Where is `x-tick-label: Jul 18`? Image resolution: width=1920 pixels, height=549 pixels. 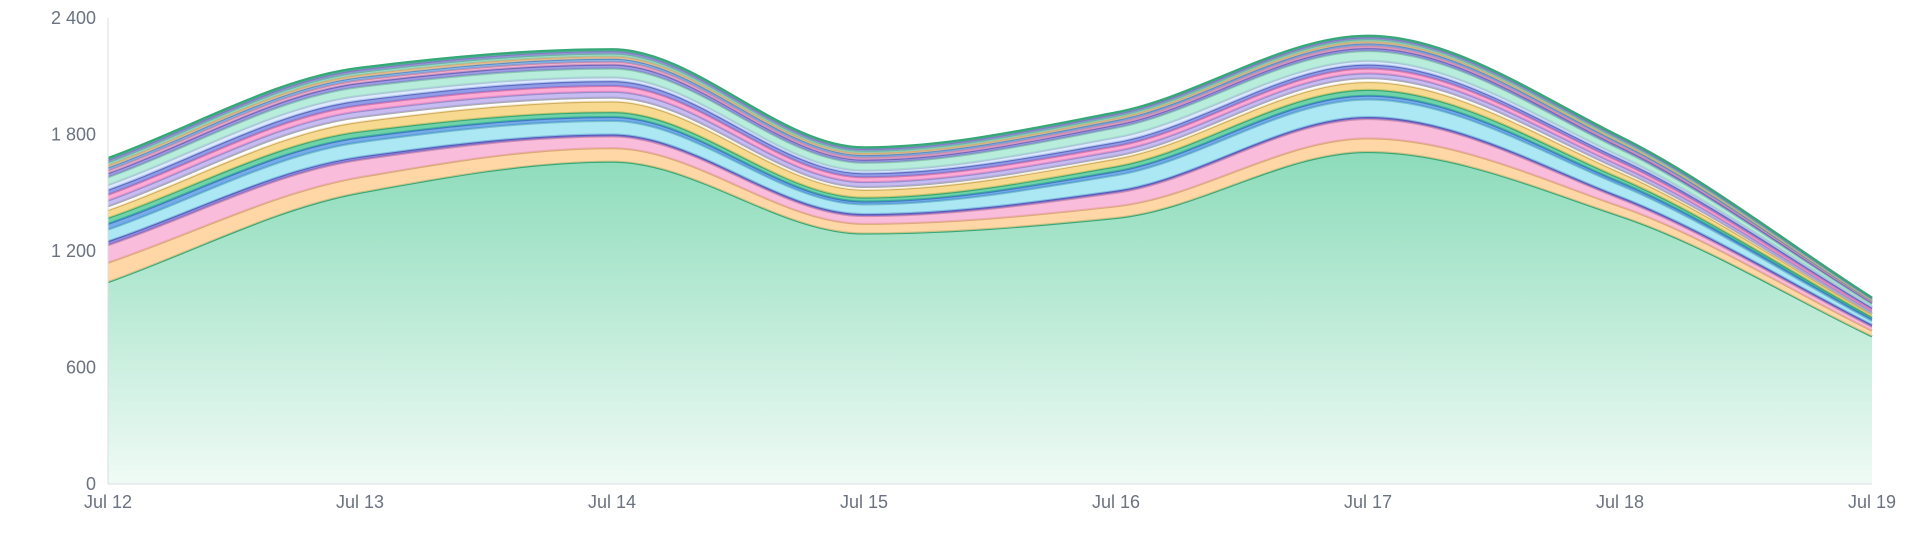
x-tick-label: Jul 18 is located at coordinates (1620, 502).